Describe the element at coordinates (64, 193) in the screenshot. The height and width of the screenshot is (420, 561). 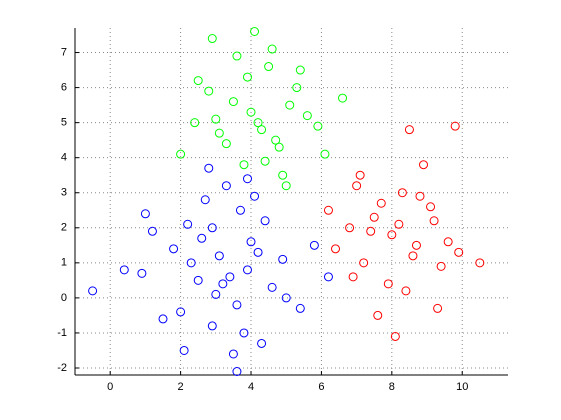
I see `y-tick-label: 3` at that location.